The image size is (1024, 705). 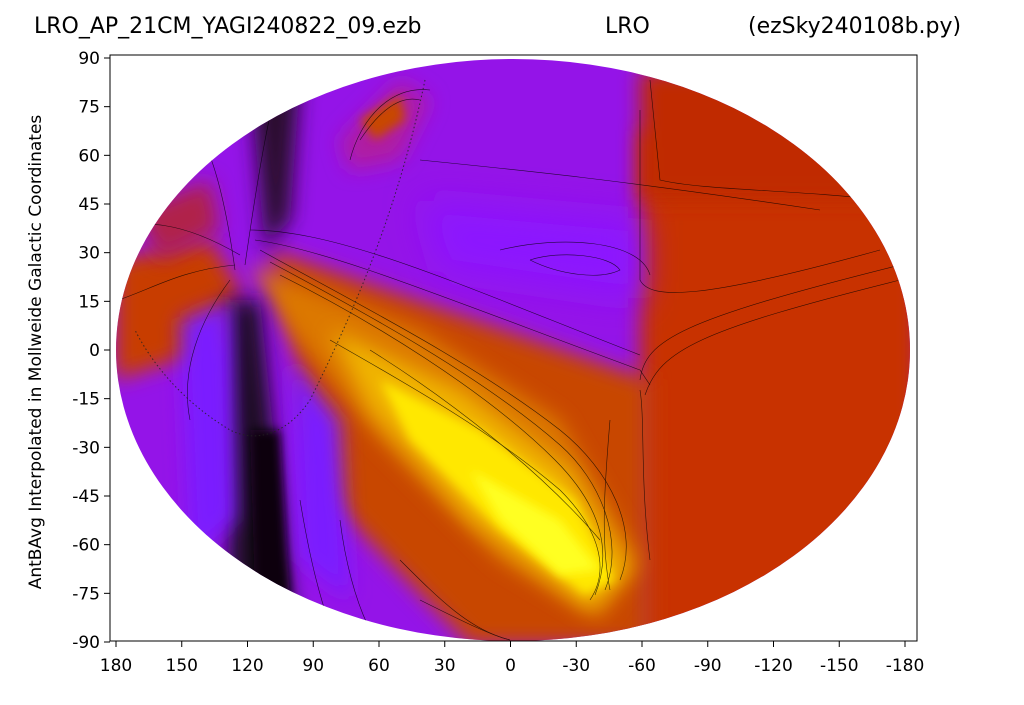 I want to click on y-tick-label: 45, so click(x=89, y=205).